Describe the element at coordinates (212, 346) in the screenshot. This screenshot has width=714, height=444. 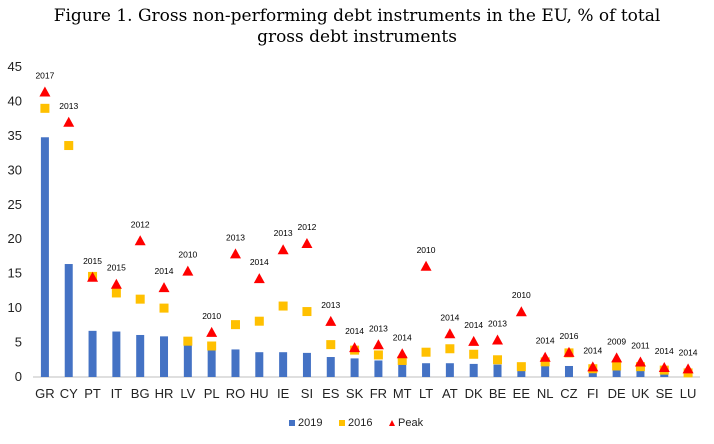
I see `marker-2016-pl` at that location.